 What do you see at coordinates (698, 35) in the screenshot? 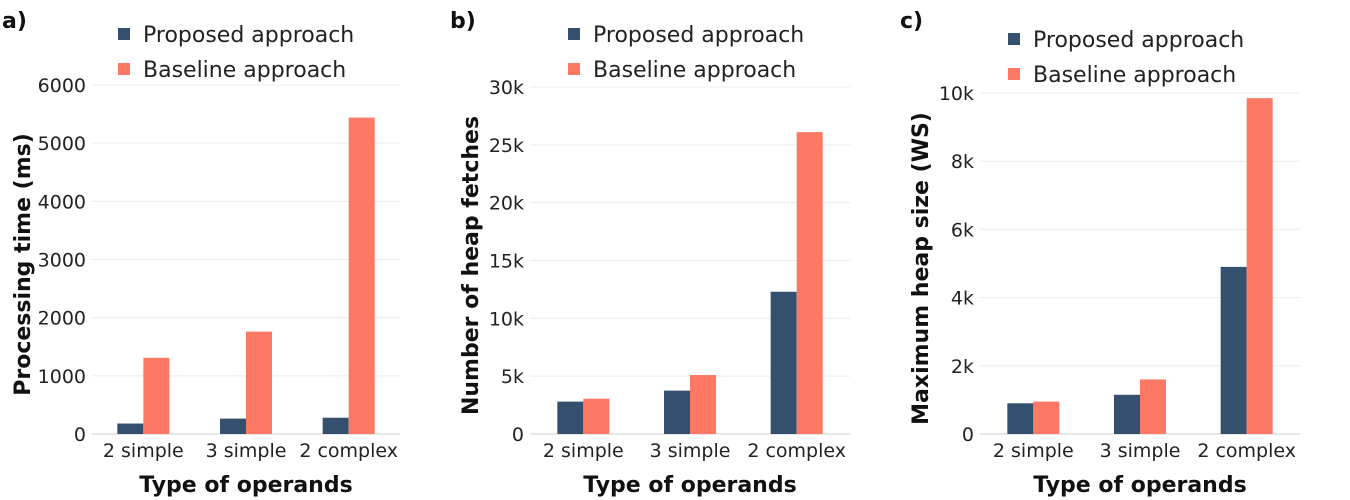
I see `chart1-legend-label-0: Proposed approach` at bounding box center [698, 35].